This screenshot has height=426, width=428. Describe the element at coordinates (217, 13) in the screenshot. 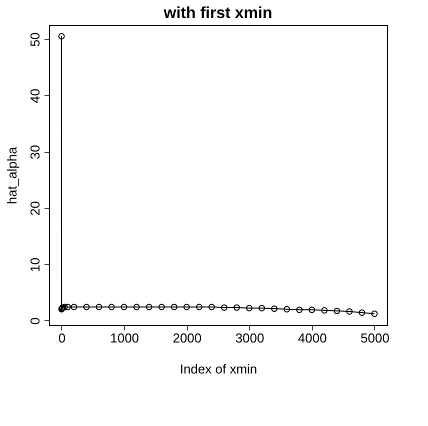

I see `chart-title: with first xmin` at that location.